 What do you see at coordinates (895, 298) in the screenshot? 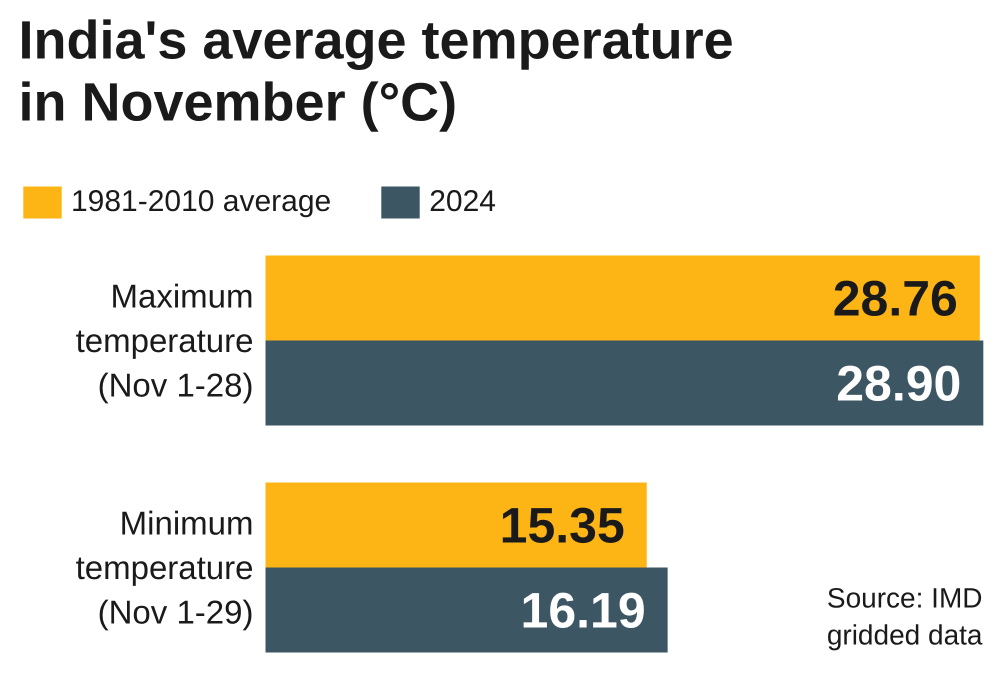
I see `data-label: 28.76` at bounding box center [895, 298].